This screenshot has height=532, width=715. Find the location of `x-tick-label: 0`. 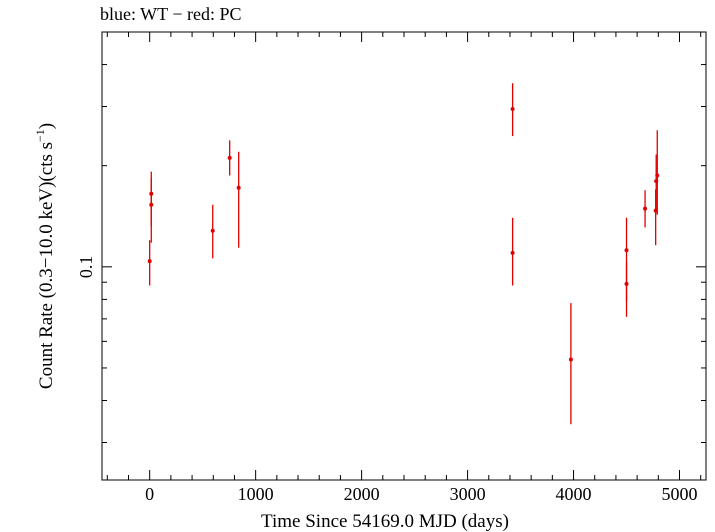

x-tick-label: 0 is located at coordinates (149, 494).